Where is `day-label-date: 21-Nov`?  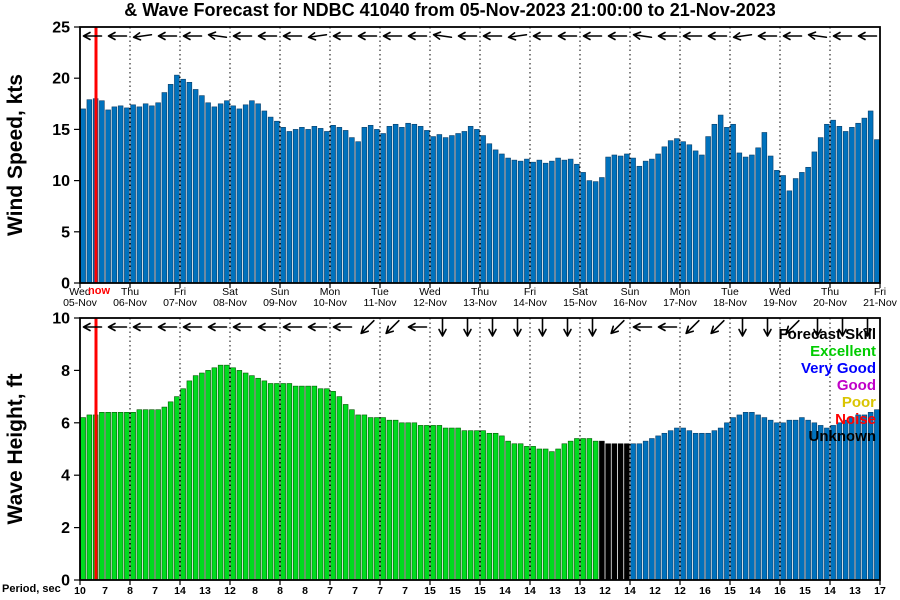
day-label-date: 21-Nov is located at coordinates (880, 303).